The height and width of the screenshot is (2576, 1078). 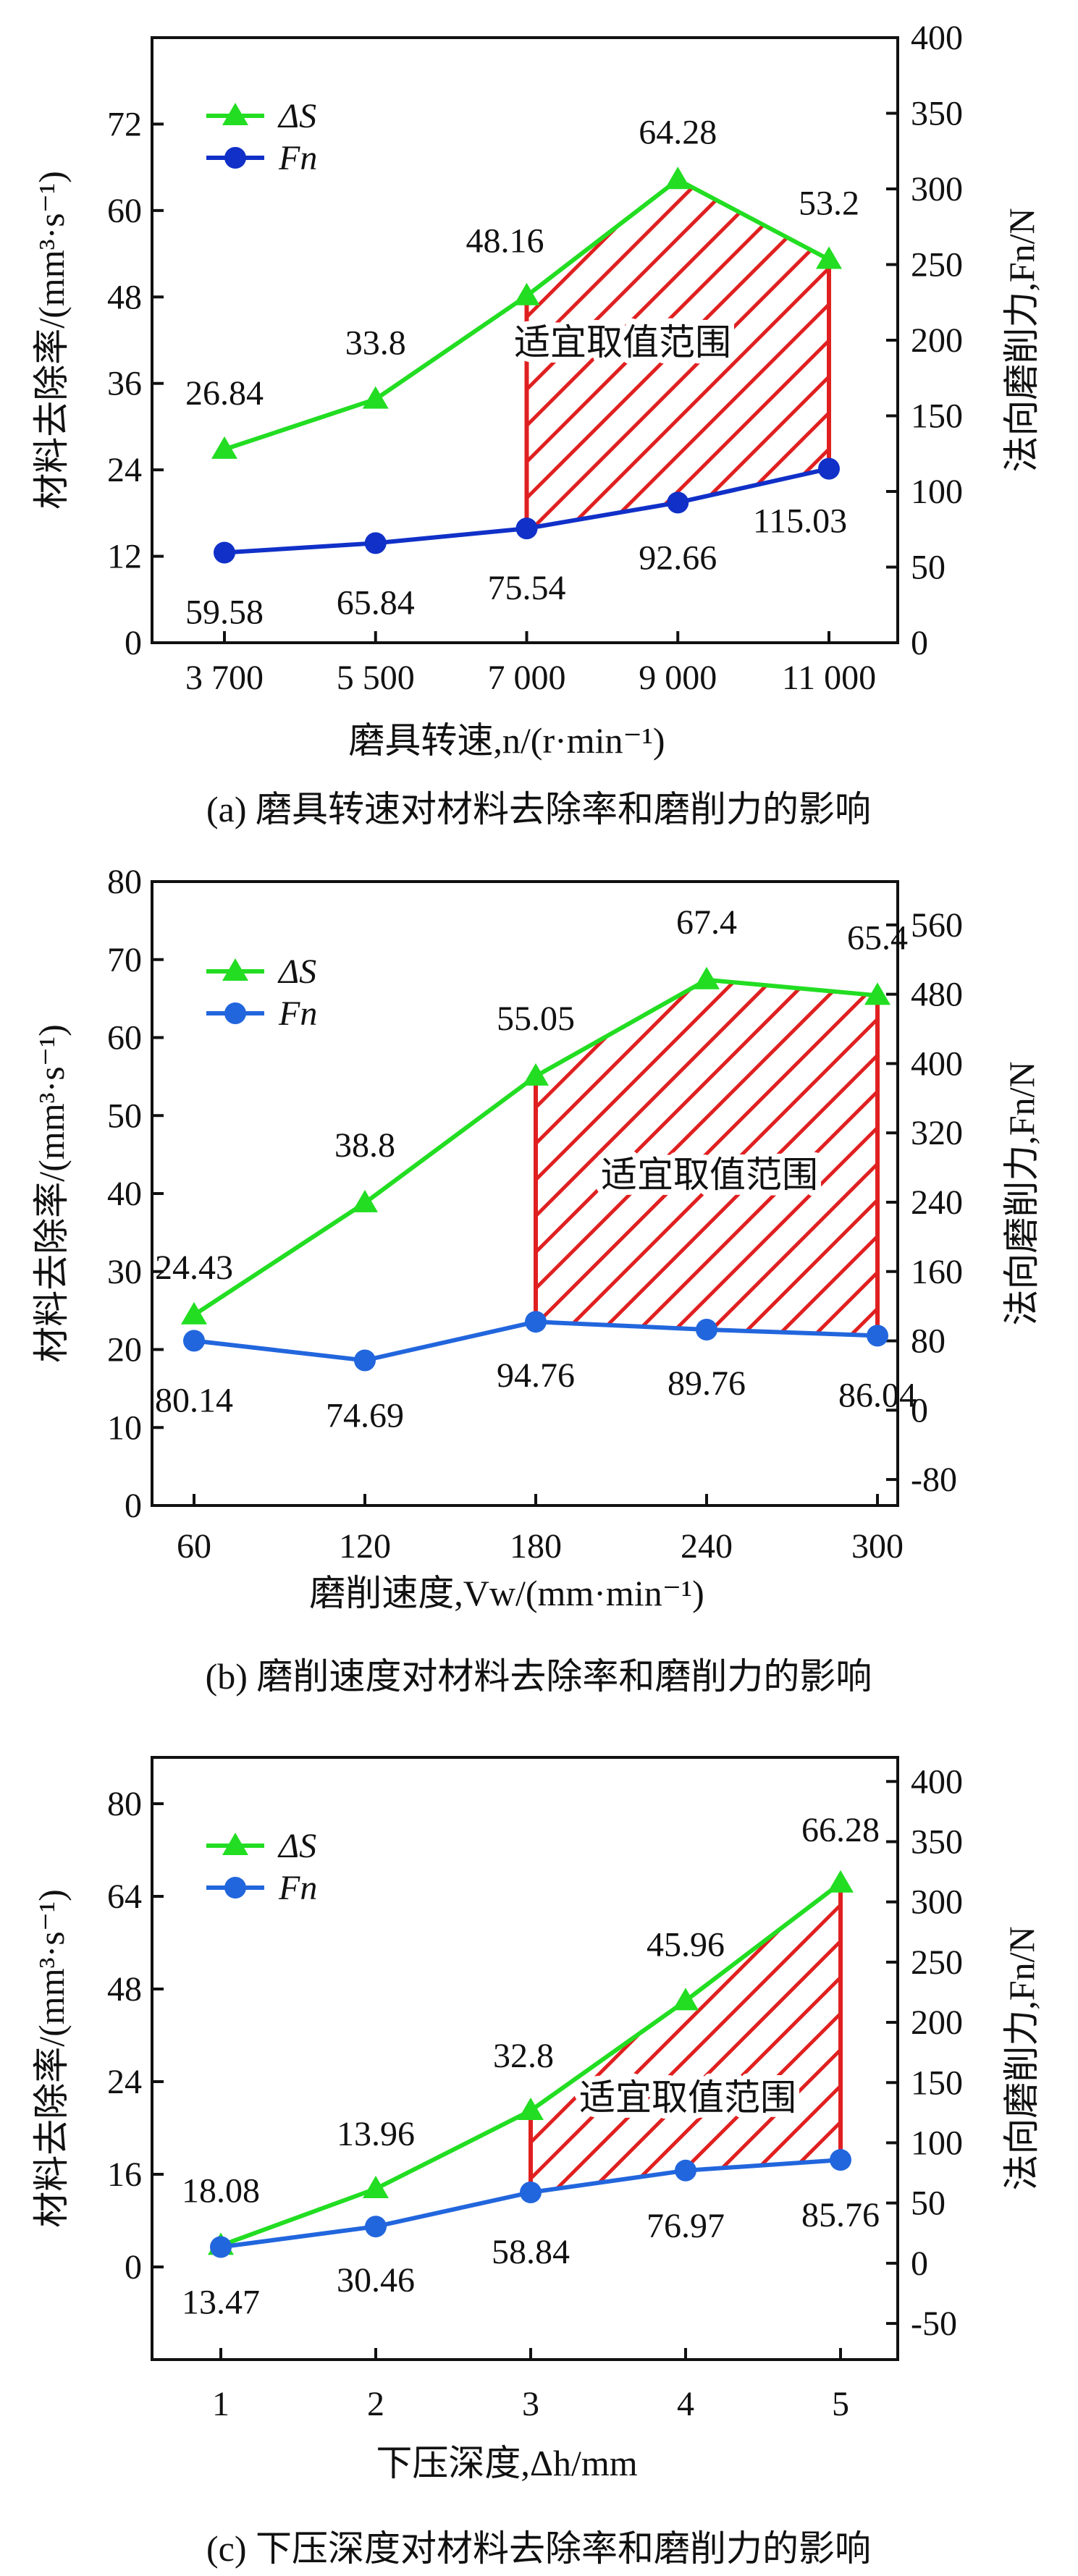 I want to click on delta-s-data-label: 55.05, so click(x=536, y=1019).